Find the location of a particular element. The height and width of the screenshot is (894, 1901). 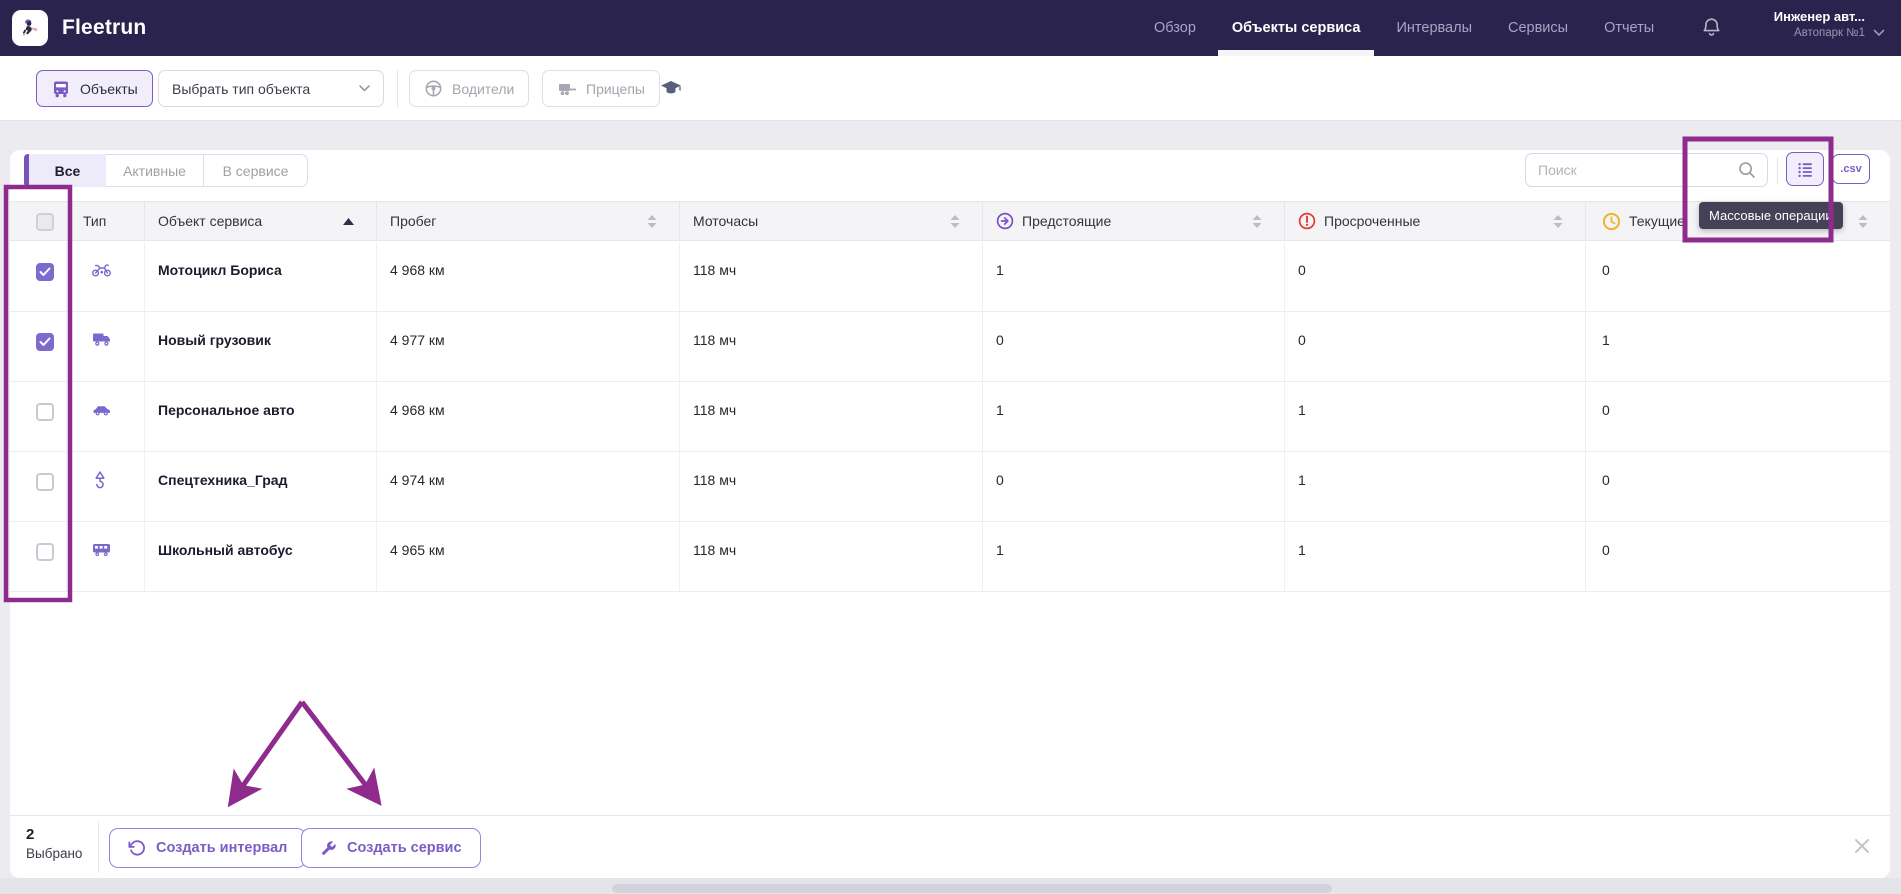

user-menu: Инженер авт... Автопарк №1 is located at coordinates (1810, 24).